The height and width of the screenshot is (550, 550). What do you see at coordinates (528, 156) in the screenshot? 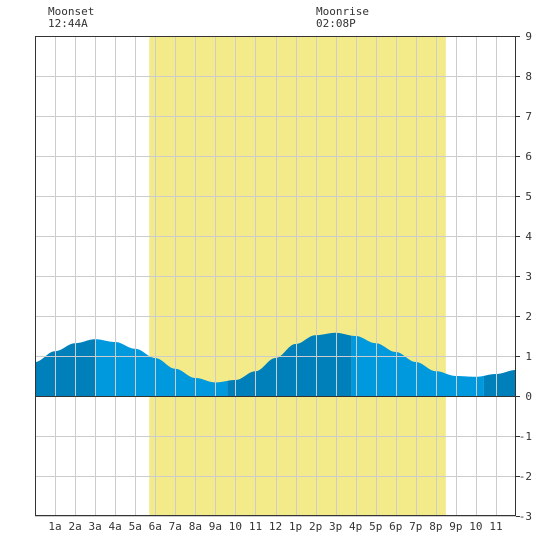
I see `y-tick-label: 6` at bounding box center [528, 156].